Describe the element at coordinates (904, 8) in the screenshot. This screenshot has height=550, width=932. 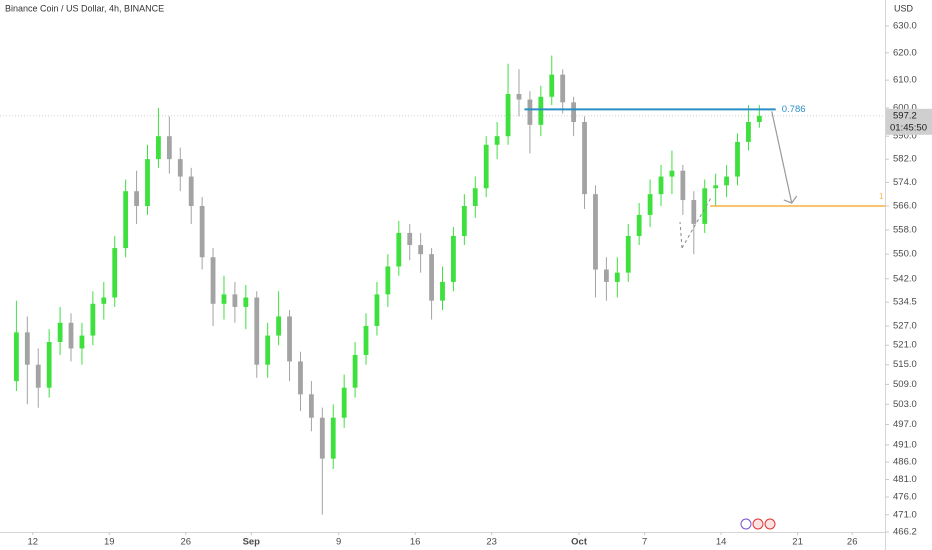
I see `axis-unit: USD` at that location.